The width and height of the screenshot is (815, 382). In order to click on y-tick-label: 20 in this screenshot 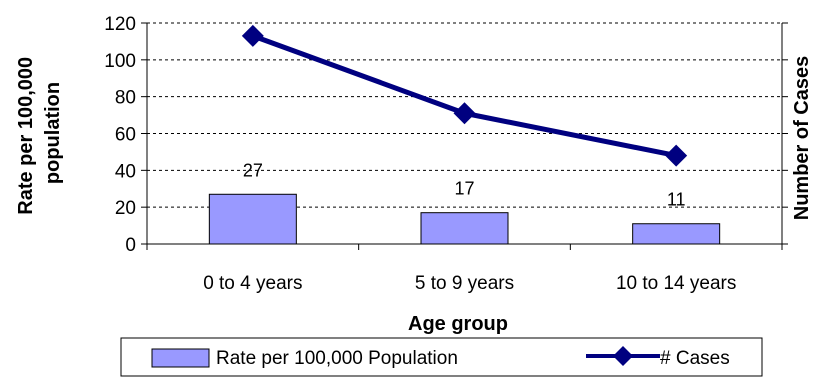, I will do `click(125, 208)`.